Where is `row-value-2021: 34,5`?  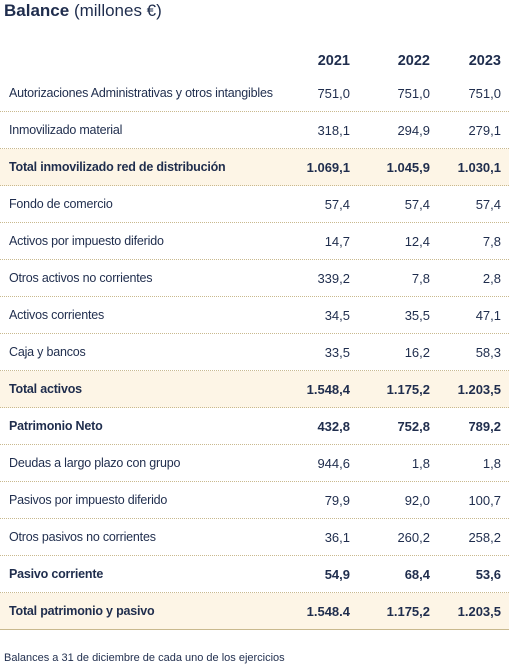
row-value-2021: 34,5 is located at coordinates (337, 315).